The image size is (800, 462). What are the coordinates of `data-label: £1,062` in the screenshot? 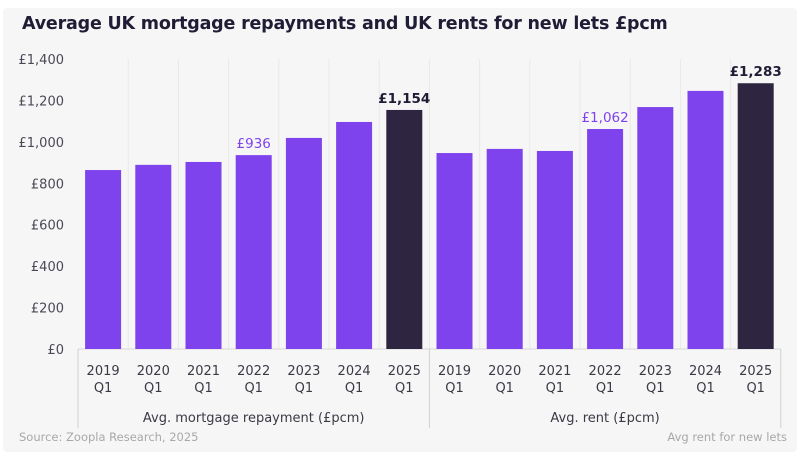 It's located at (604, 118).